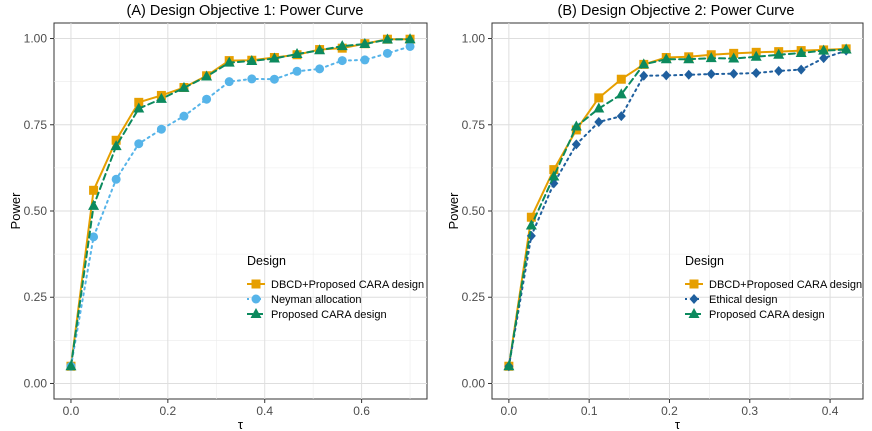  I want to click on legend-label: Proposed CARA design, so click(767, 315).